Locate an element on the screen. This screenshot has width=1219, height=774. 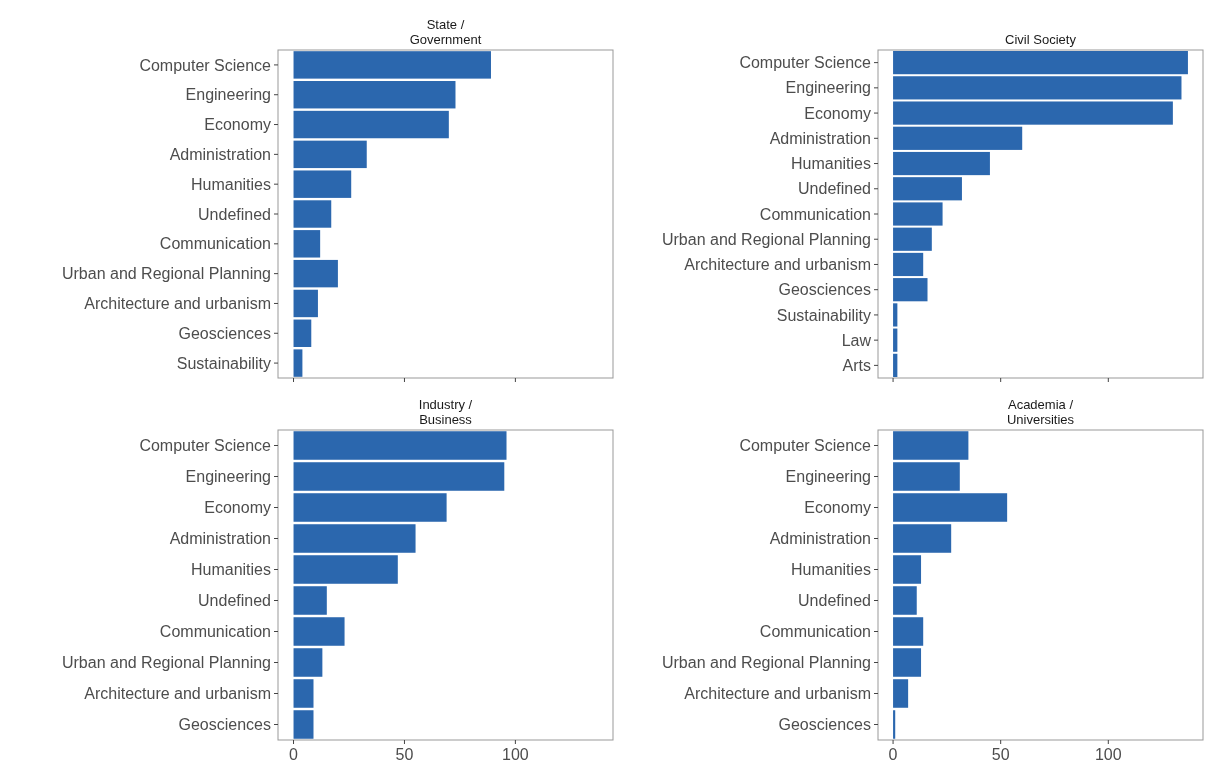
chart-title: Civil Society is located at coordinates (1041, 39).